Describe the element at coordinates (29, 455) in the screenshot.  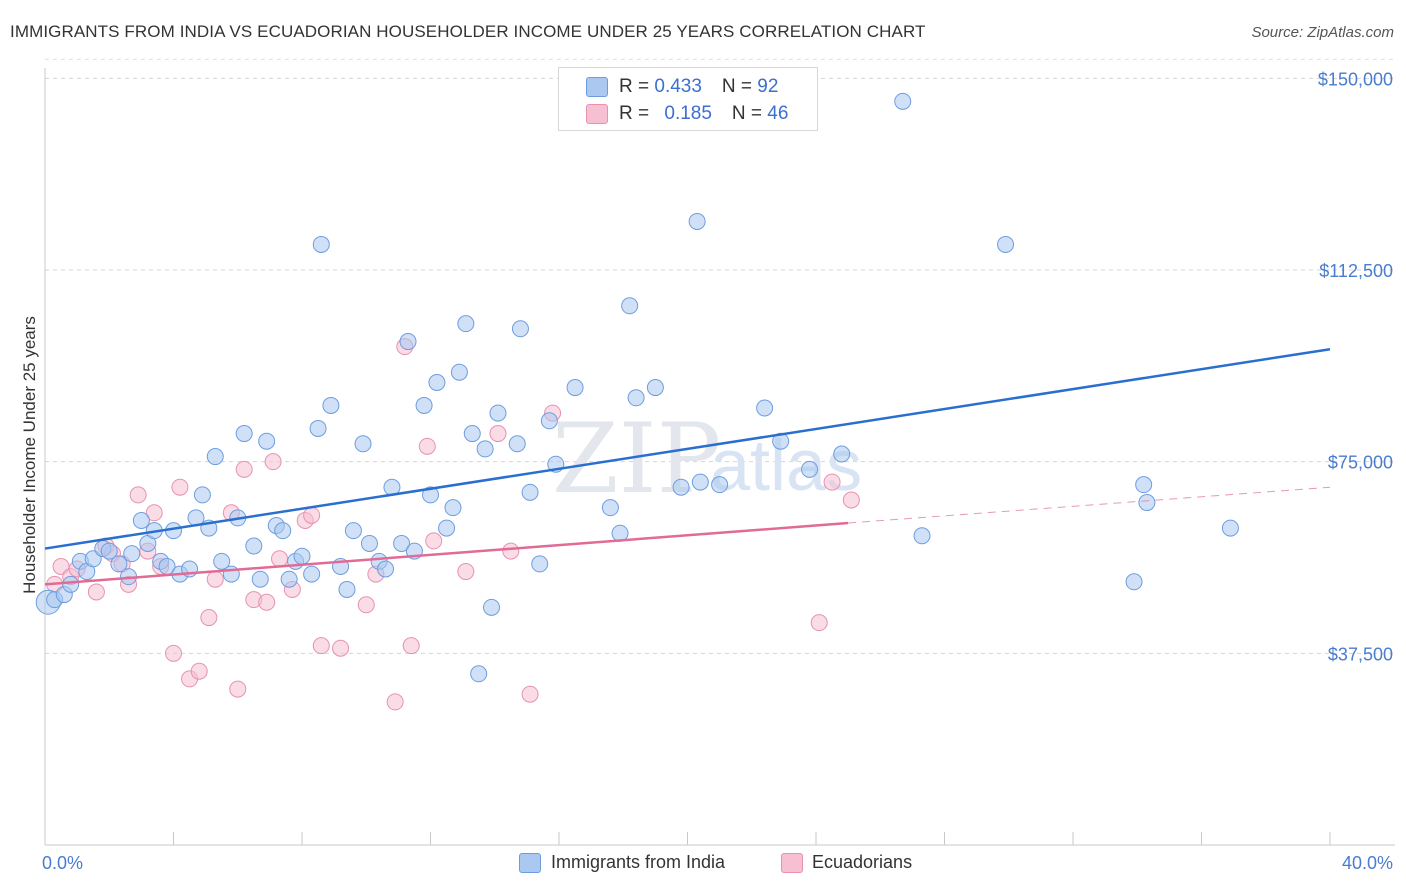
I see `y-axis-label: Householder Income Under 25 years` at that location.